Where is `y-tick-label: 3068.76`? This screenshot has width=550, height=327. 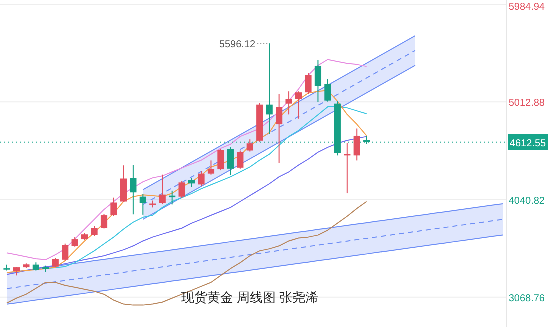
y-tick-label: 3068.76 is located at coordinates (527, 298).